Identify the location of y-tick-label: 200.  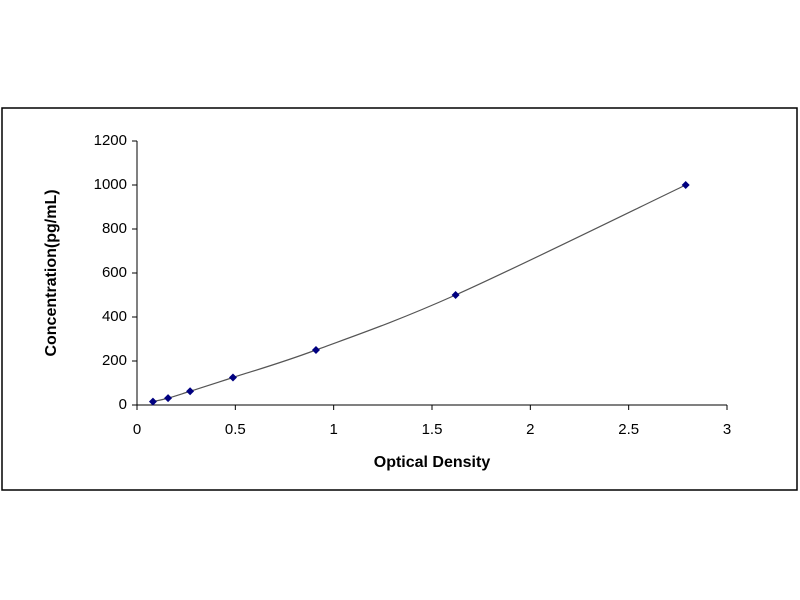
(114, 360).